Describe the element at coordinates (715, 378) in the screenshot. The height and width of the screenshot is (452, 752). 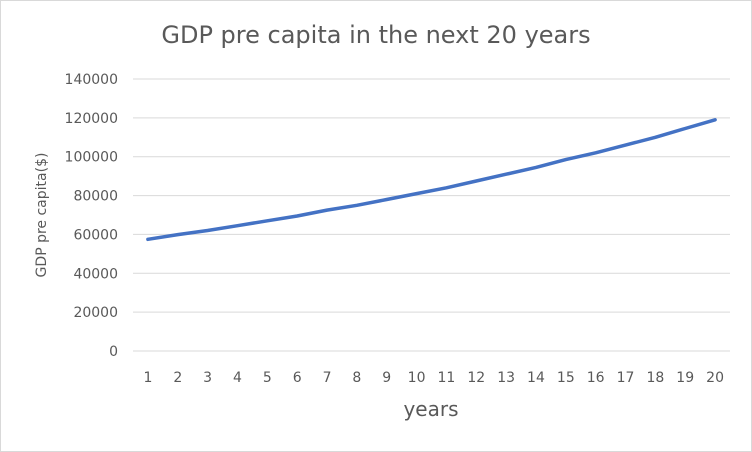
I see `x-tick-label: 20` at that location.